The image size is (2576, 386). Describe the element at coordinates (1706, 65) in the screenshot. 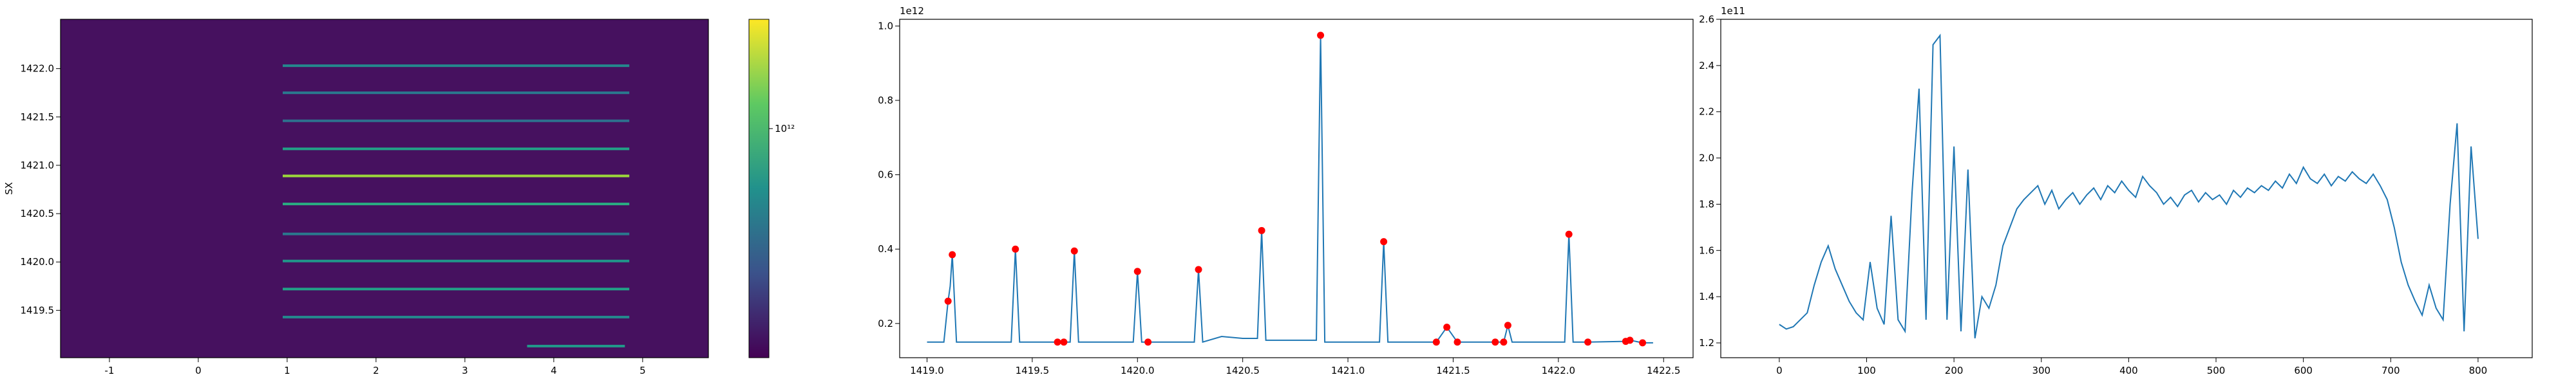

I see `y-tick-label: 2.4` at that location.